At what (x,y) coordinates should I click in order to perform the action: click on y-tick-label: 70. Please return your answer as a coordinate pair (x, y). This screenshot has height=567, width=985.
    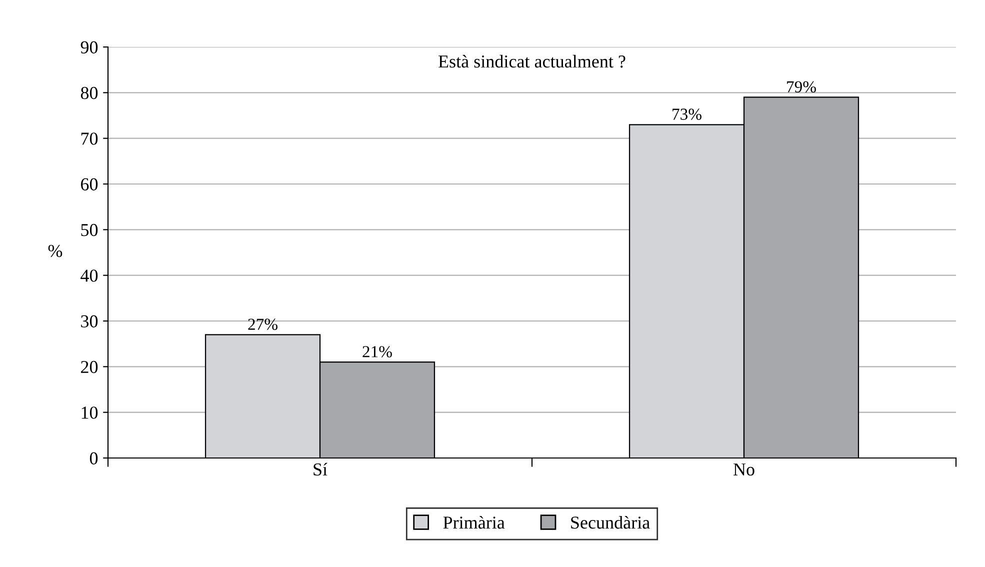
    Looking at the image, I should click on (89, 138).